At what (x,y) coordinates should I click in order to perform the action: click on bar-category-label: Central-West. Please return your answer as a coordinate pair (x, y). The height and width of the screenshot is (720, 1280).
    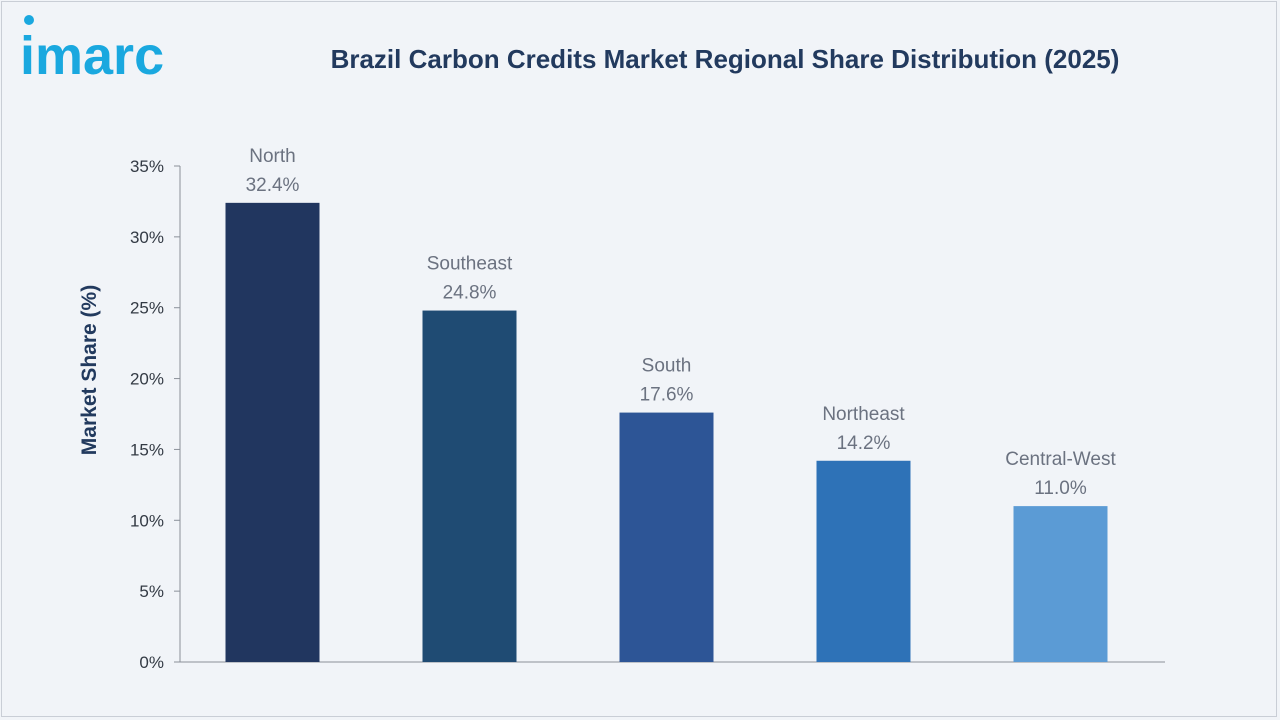
    Looking at the image, I should click on (1060, 459).